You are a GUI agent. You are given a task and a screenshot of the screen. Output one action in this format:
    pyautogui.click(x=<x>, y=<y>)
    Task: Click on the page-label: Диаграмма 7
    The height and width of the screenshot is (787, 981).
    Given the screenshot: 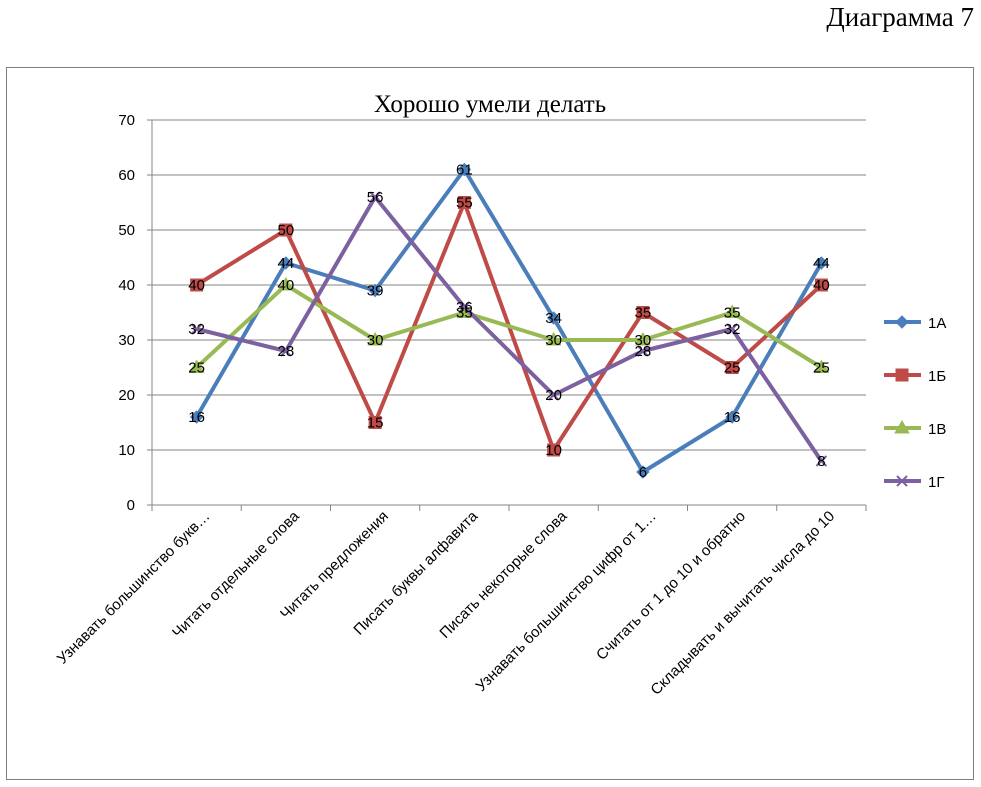 What is the action you would take?
    pyautogui.click(x=900, y=17)
    